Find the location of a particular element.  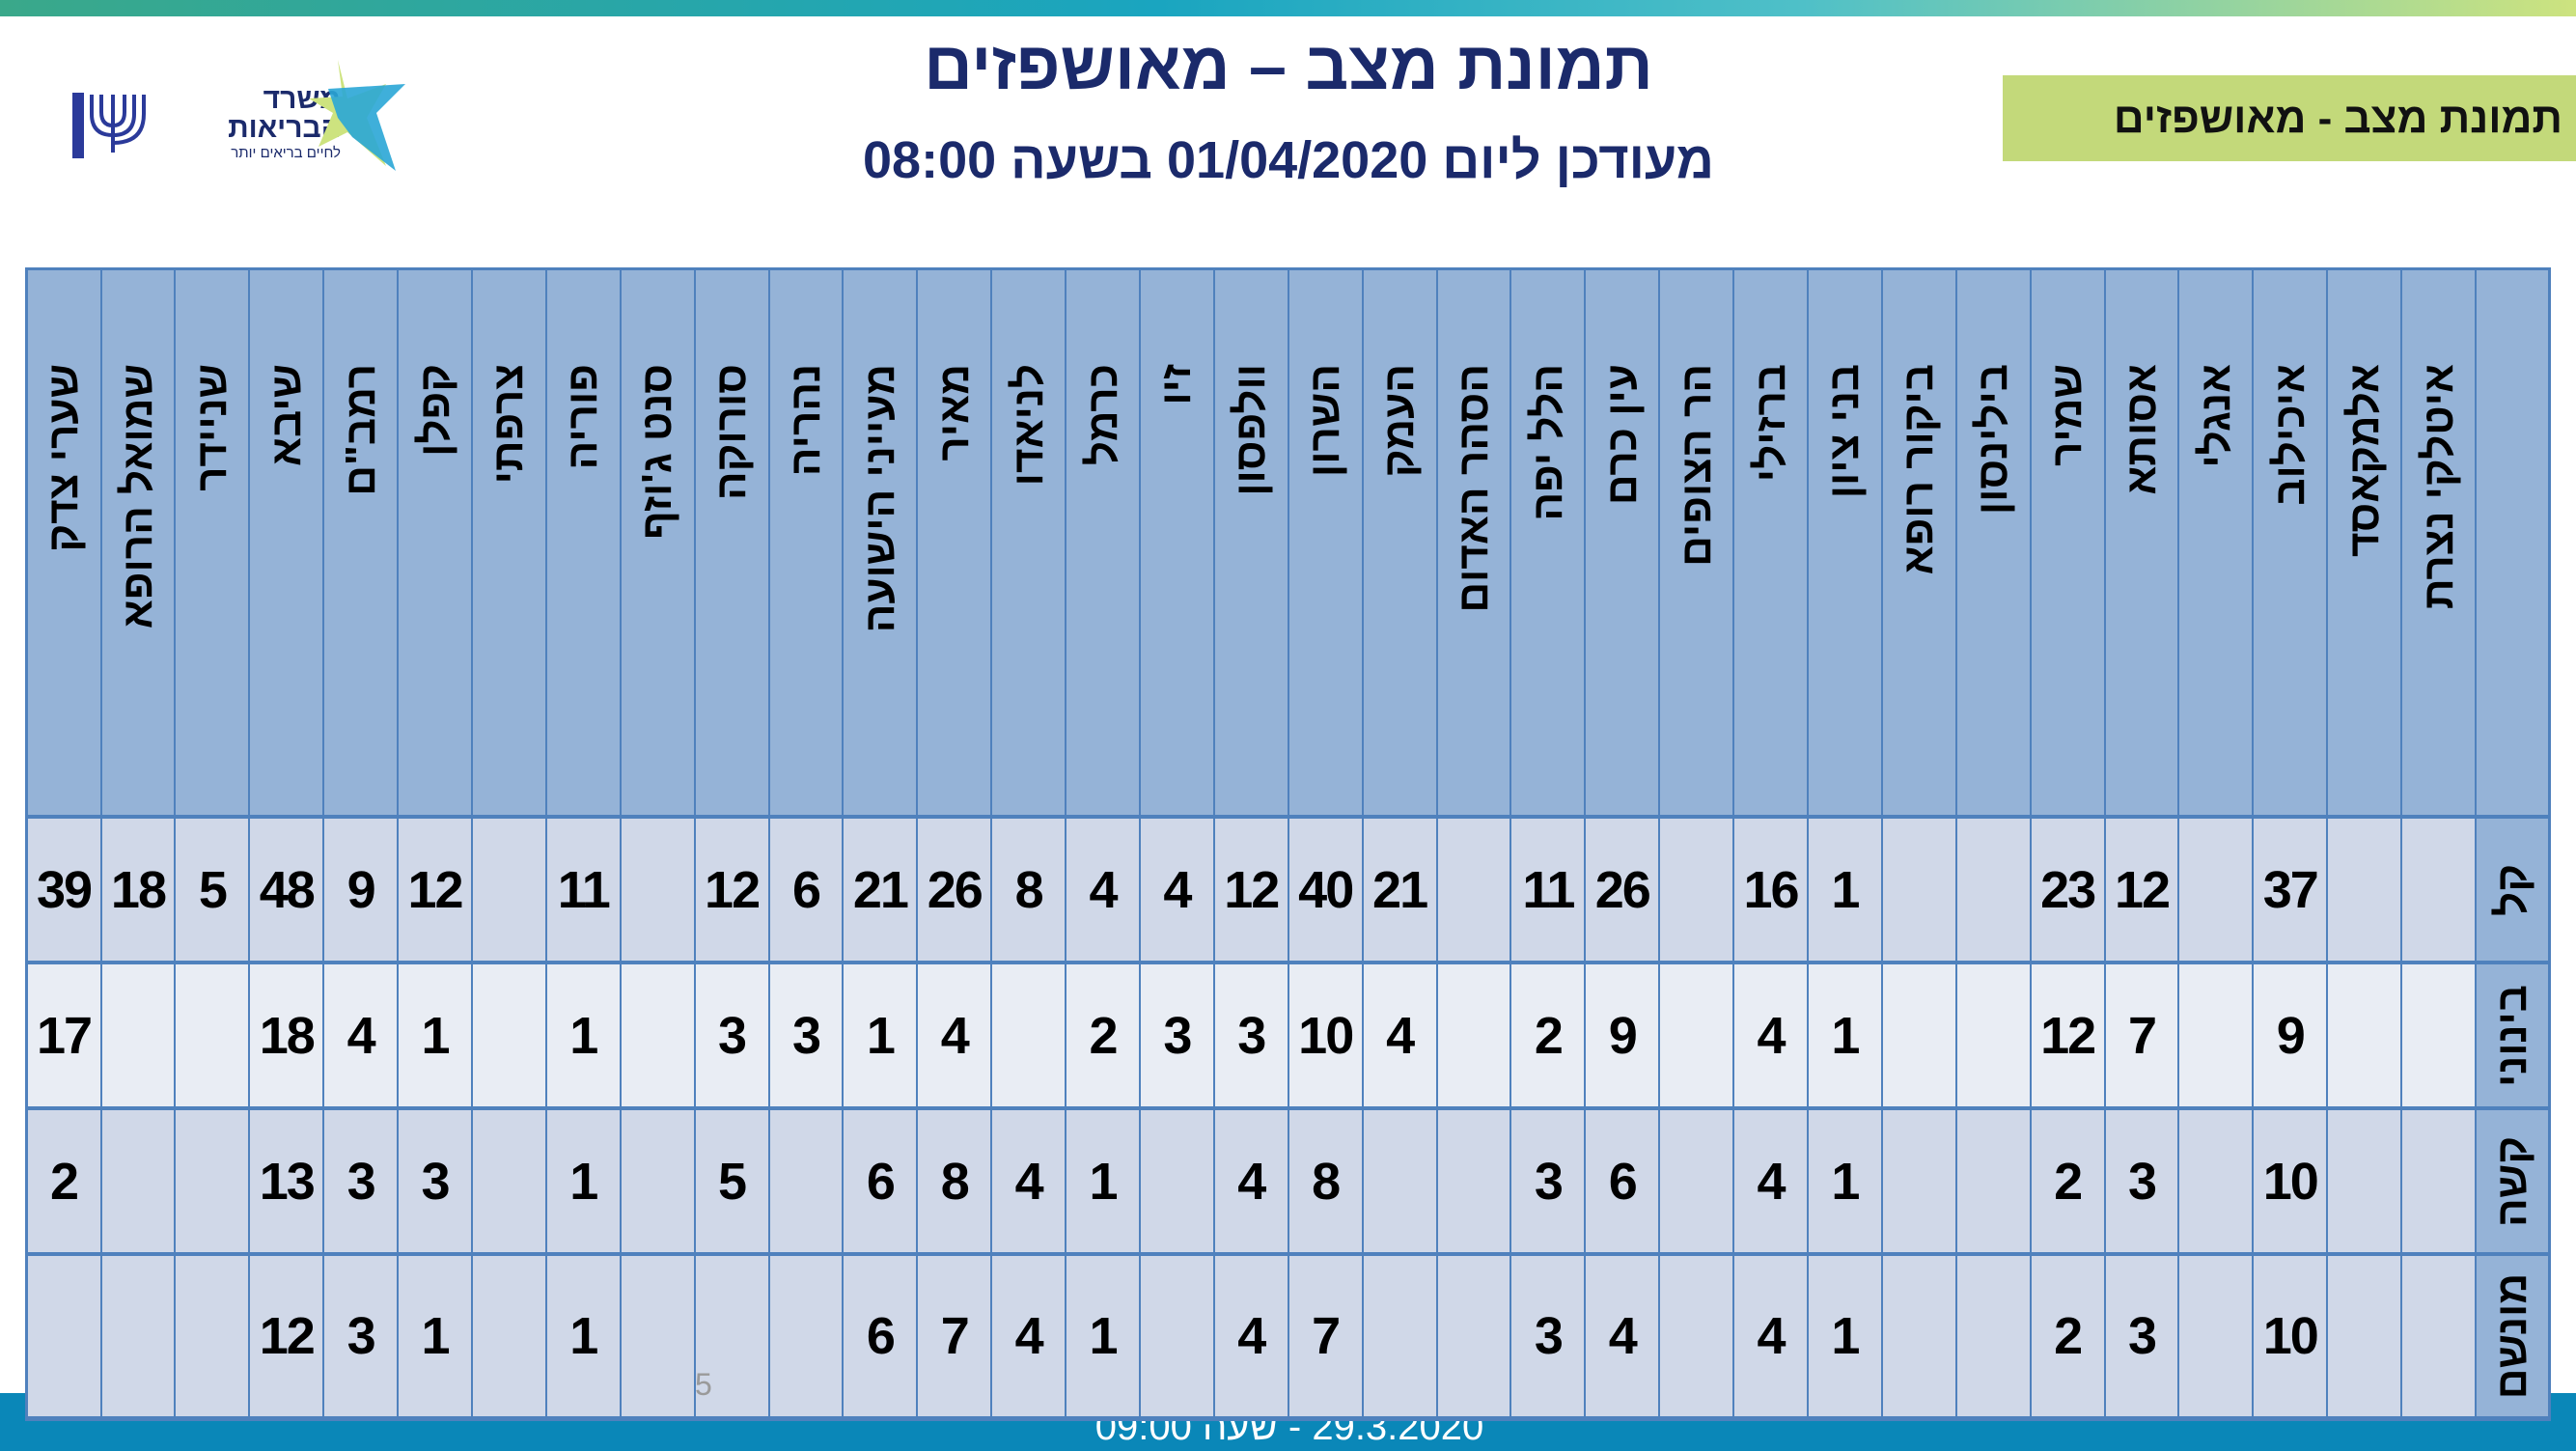

hospital-name: נהריה is located at coordinates (805, 420).